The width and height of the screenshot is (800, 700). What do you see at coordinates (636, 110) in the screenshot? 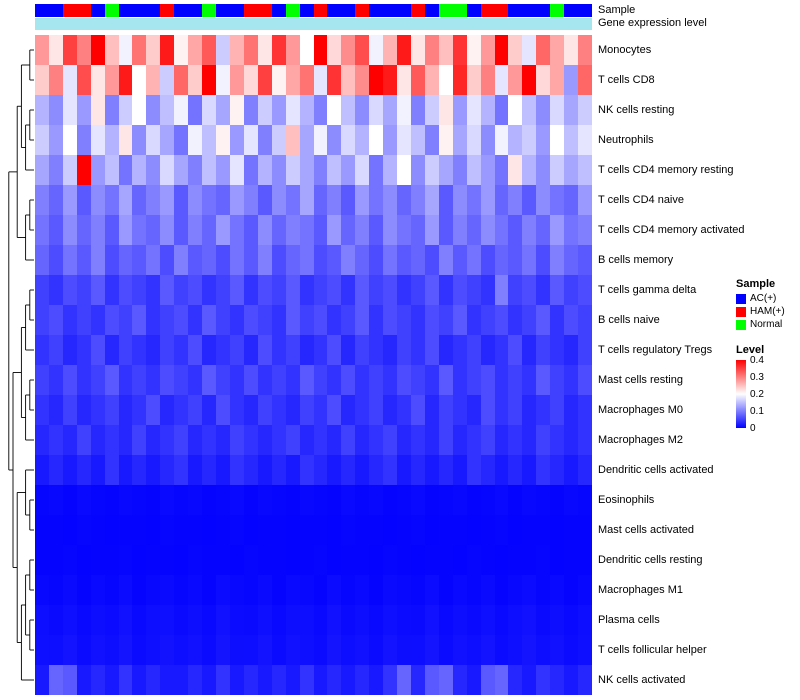
I see `row-label: NK cells resting` at bounding box center [636, 110].